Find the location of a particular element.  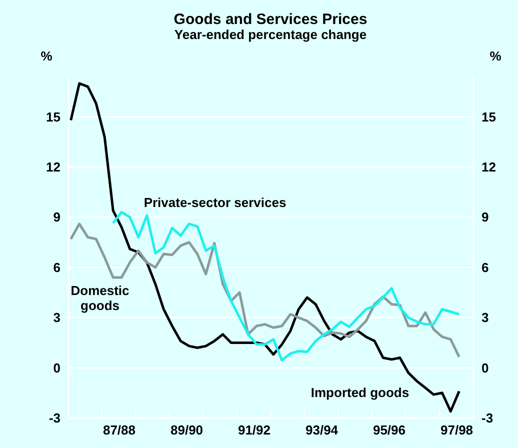

series-label: Private-sector services is located at coordinates (215, 202).